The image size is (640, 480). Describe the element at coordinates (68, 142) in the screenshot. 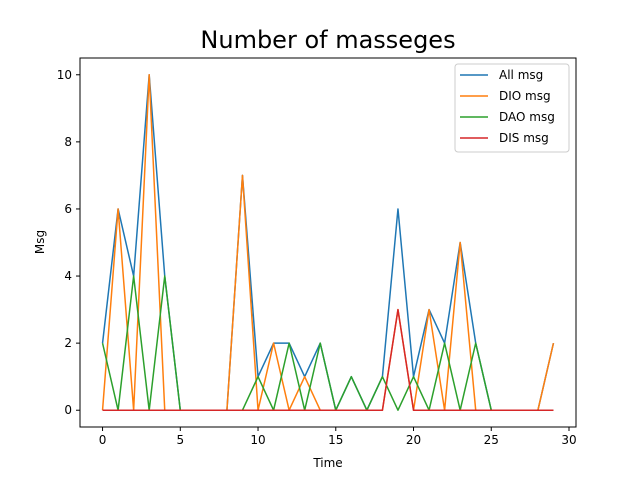

I see `y-tick-label: 8` at that location.